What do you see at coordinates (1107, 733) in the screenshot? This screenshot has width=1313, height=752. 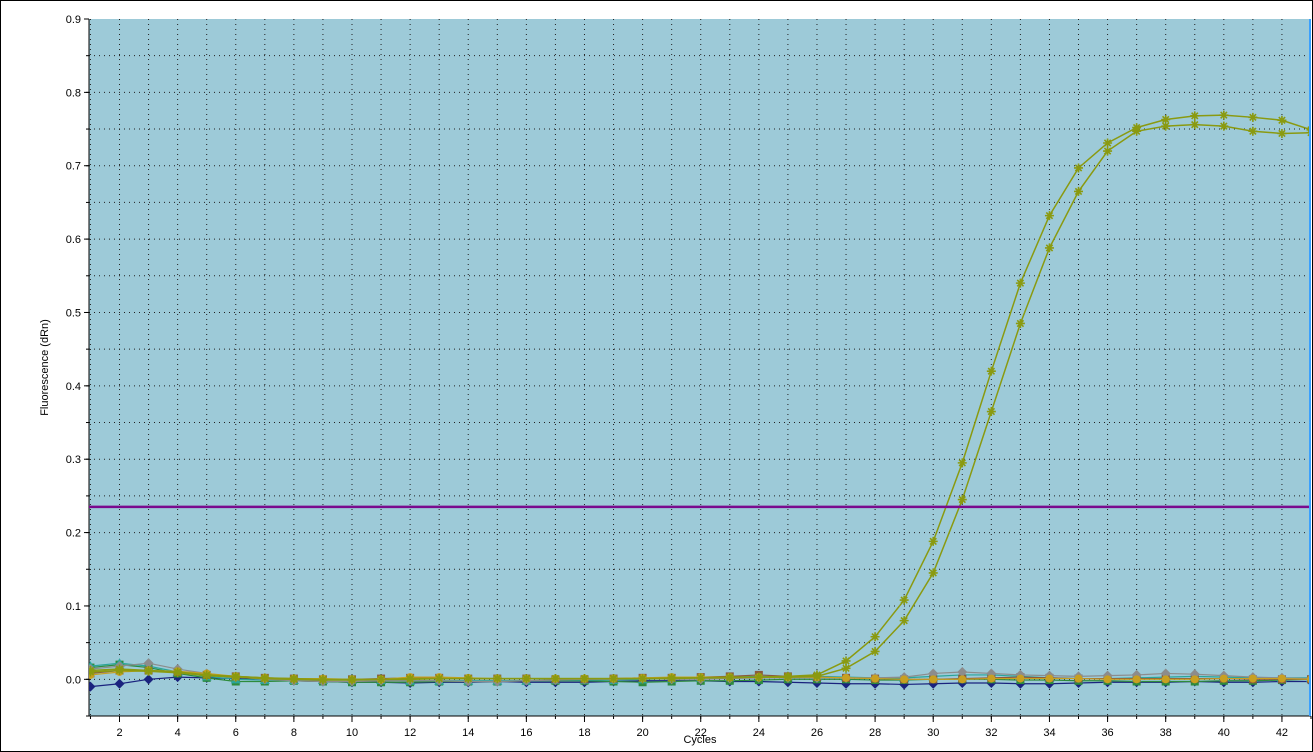 I see `x-tick-label: 36` at bounding box center [1107, 733].